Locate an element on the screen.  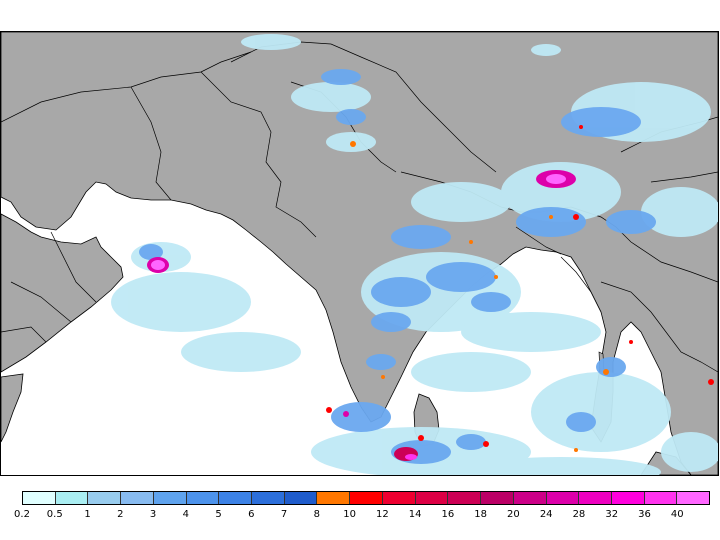
legend-tick-label: 5 is located at coordinates (218, 514).